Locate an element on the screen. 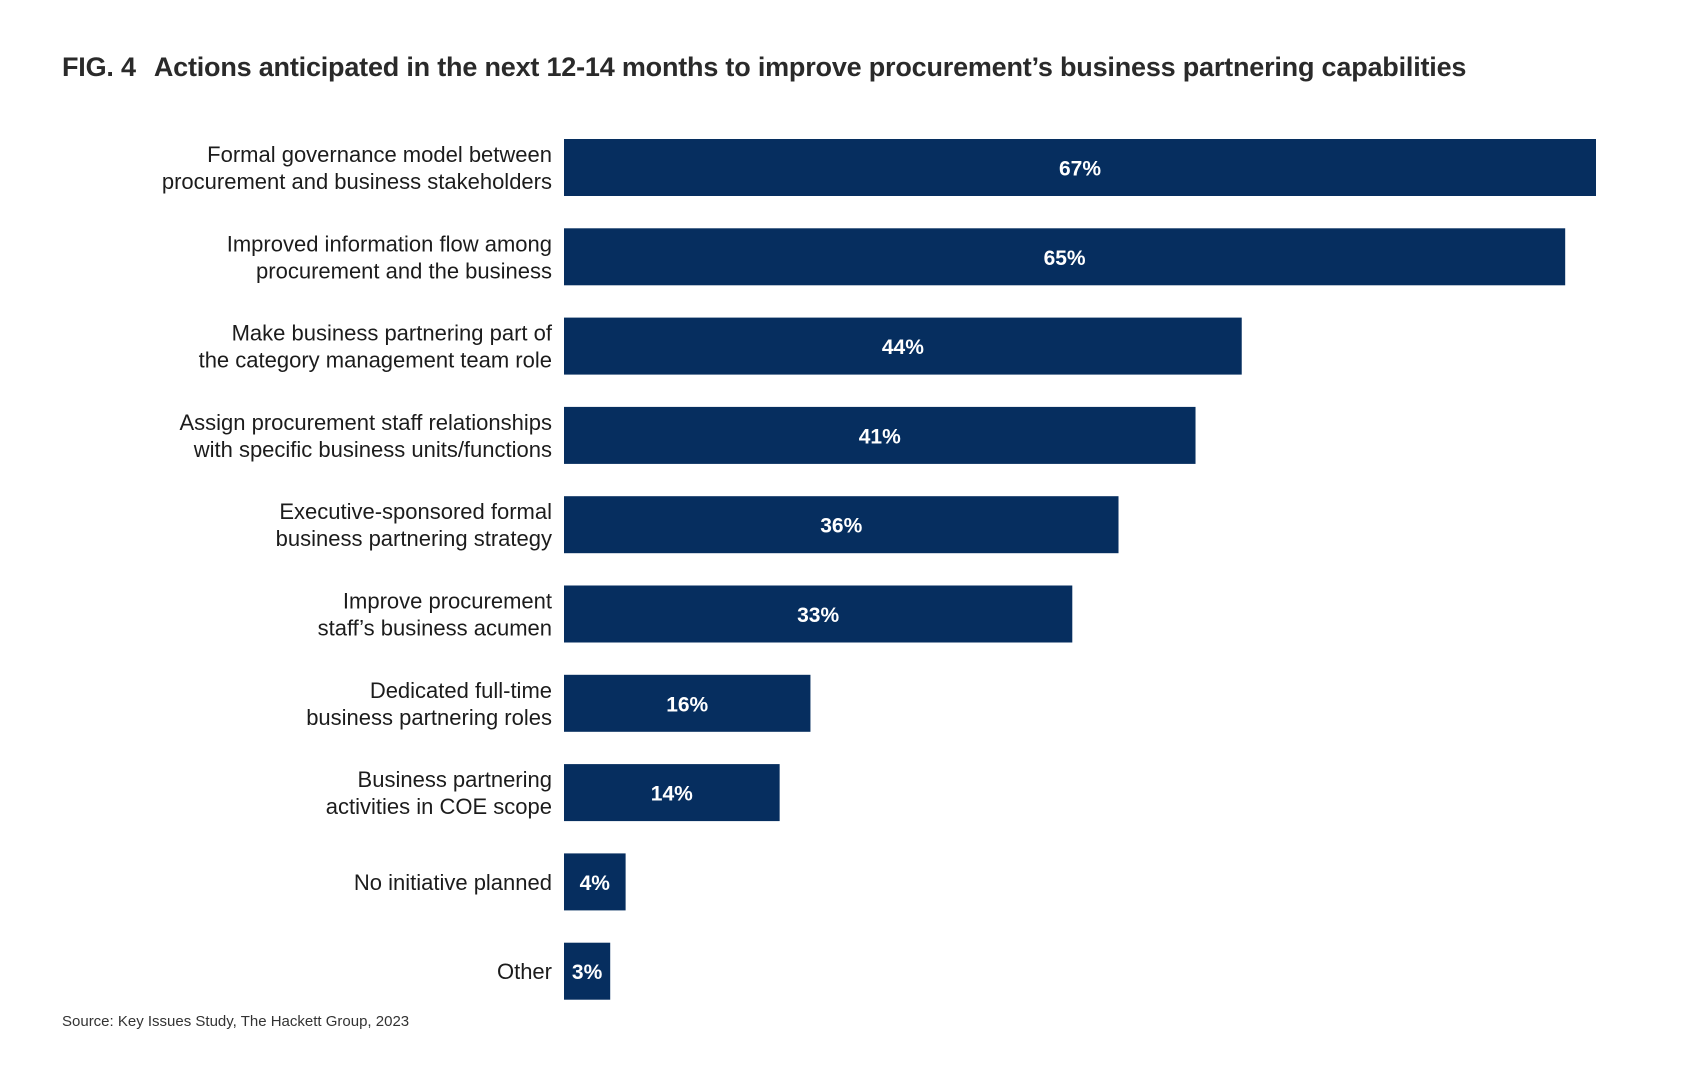 The image size is (1698, 1076). category-label: Business partnering is located at coordinates (455, 779).